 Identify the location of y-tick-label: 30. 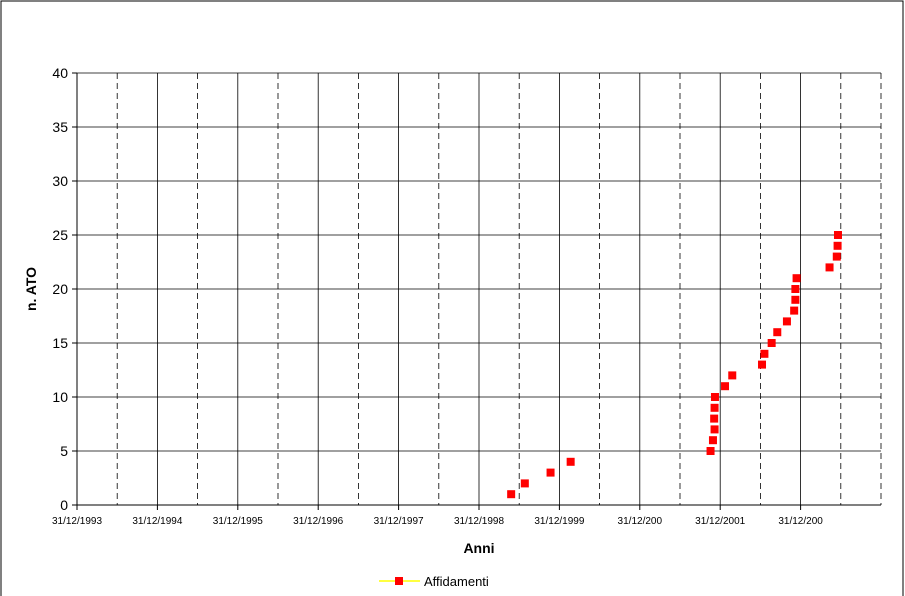
(60, 181).